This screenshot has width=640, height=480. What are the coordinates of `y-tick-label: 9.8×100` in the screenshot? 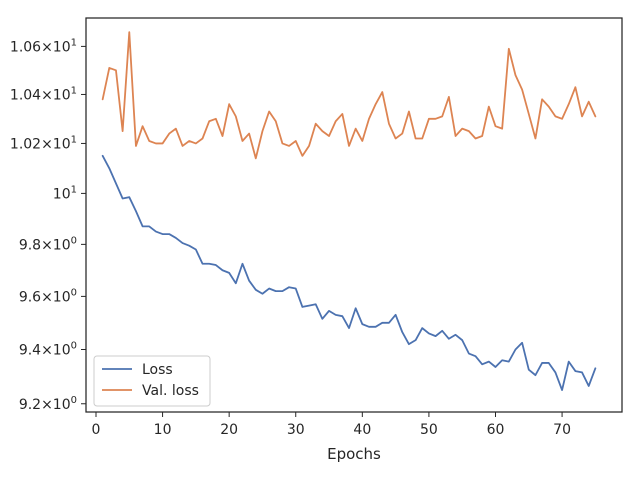 It's located at (48, 244).